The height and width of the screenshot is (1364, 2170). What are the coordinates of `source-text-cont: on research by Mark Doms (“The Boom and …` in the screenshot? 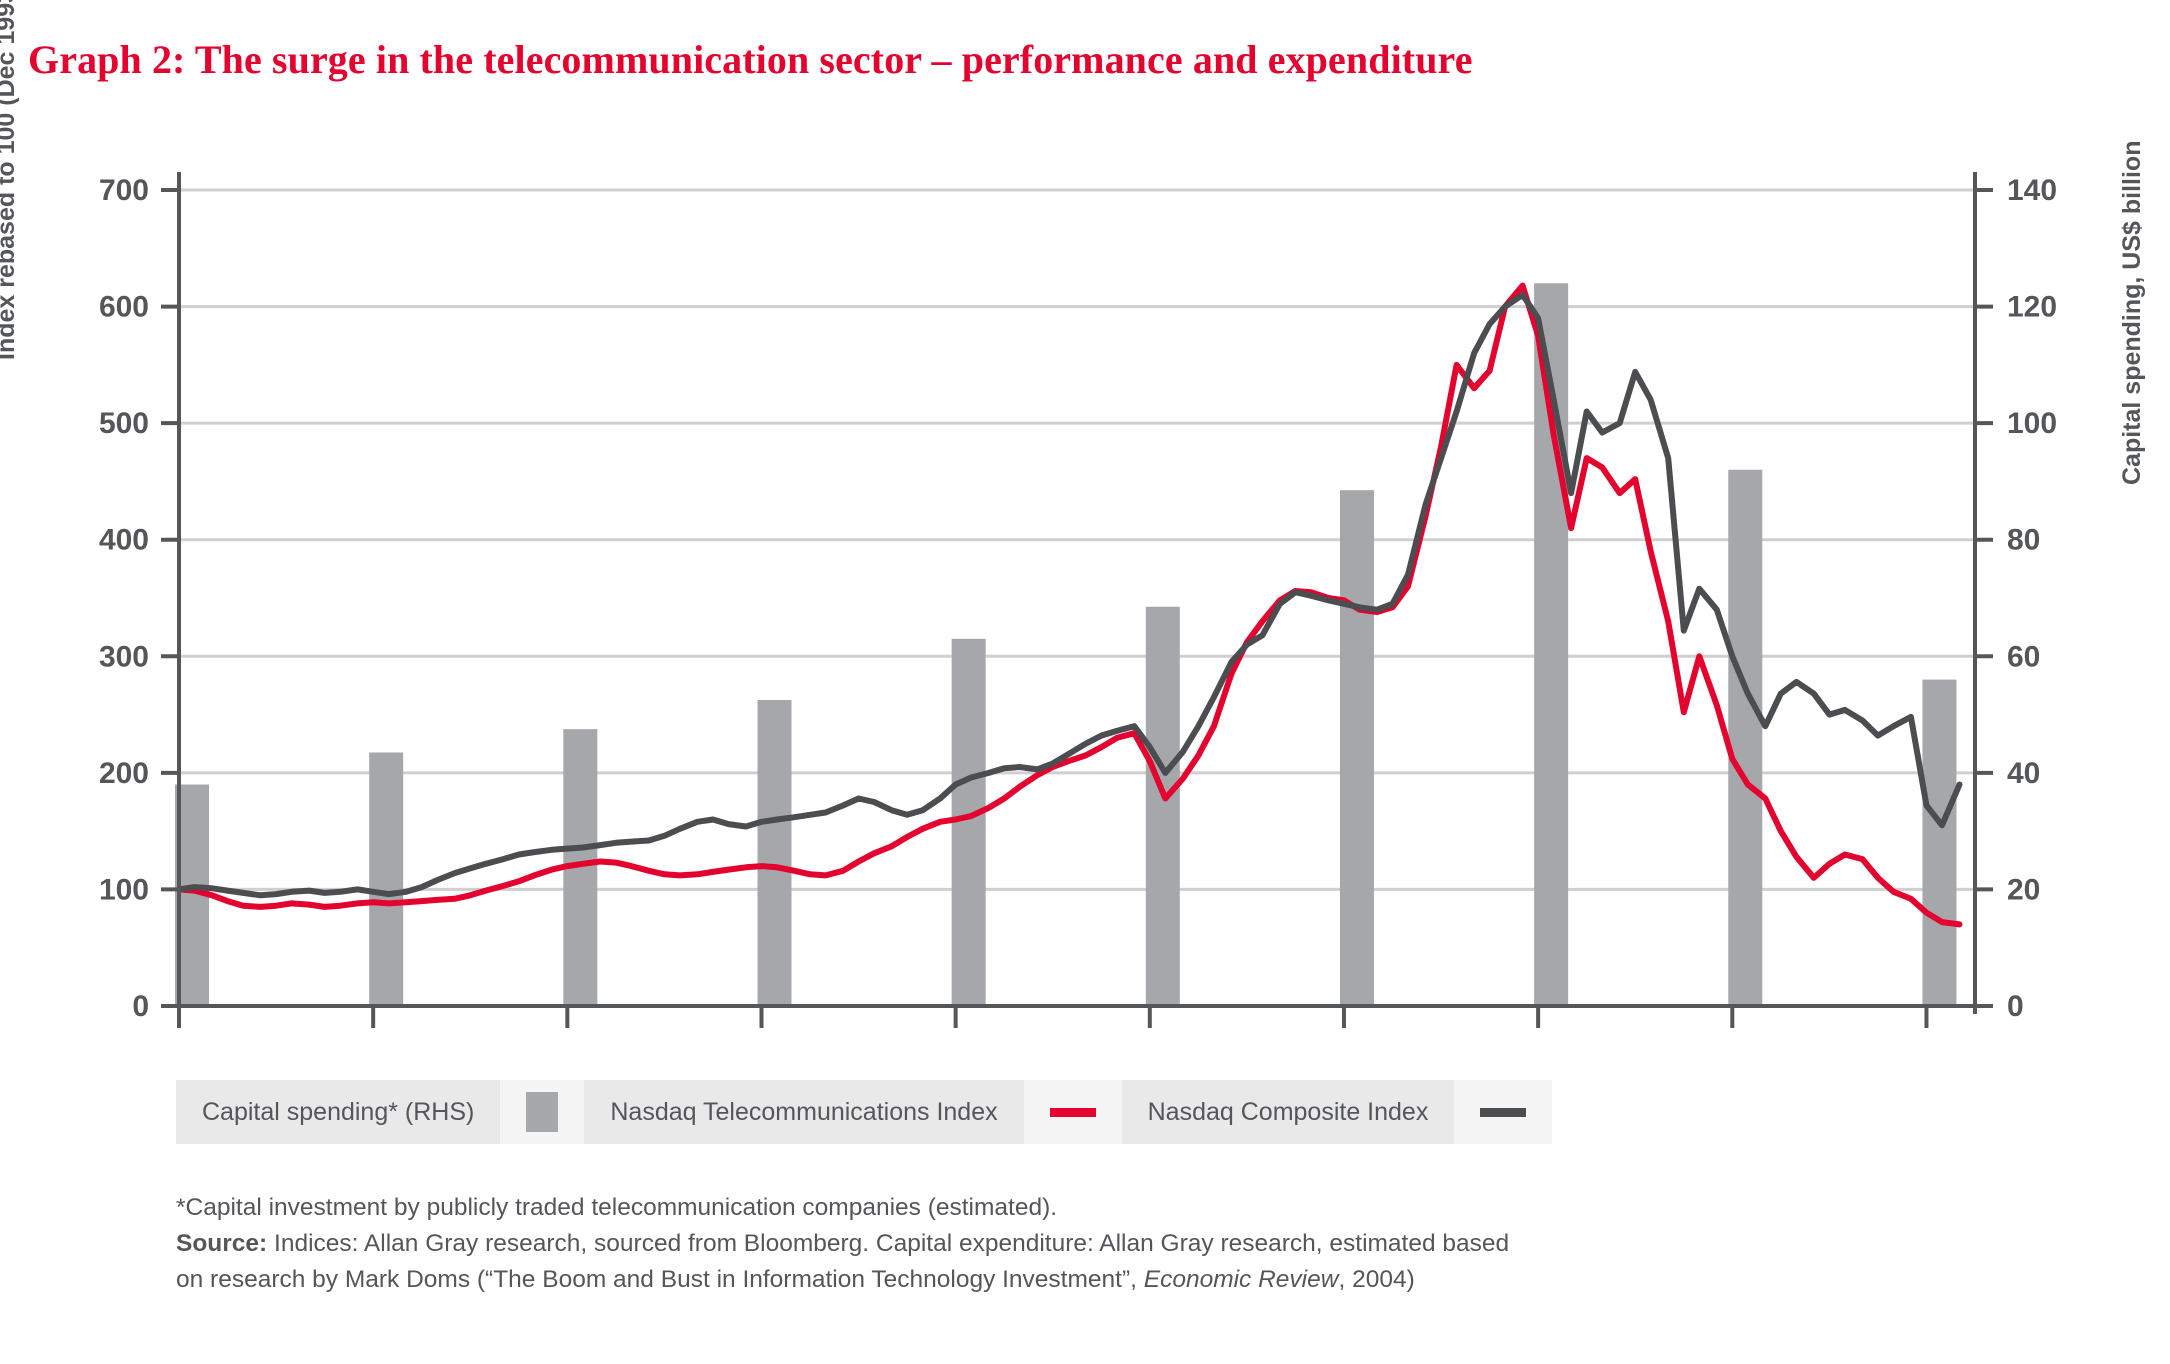 It's located at (660, 1279).